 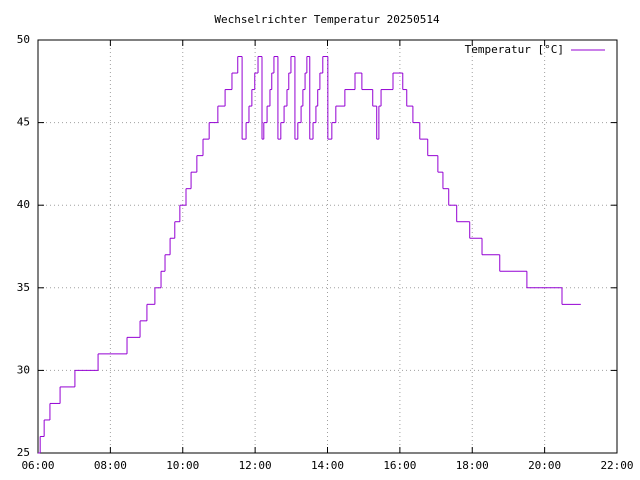 What do you see at coordinates (23, 204) in the screenshot?
I see `y-tick-label: 40` at bounding box center [23, 204].